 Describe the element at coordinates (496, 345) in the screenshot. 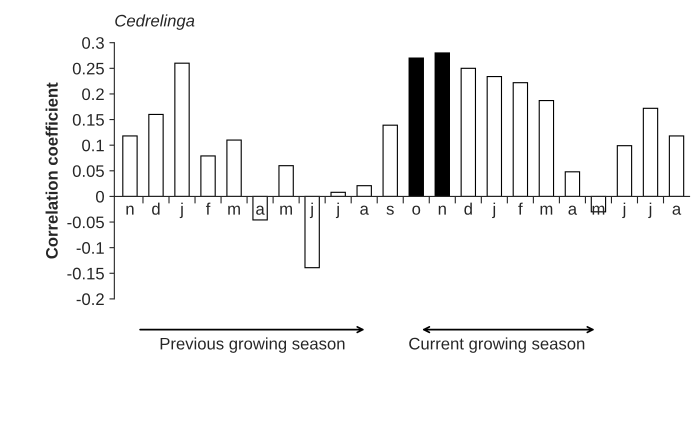

I see `text: Current growing season` at that location.